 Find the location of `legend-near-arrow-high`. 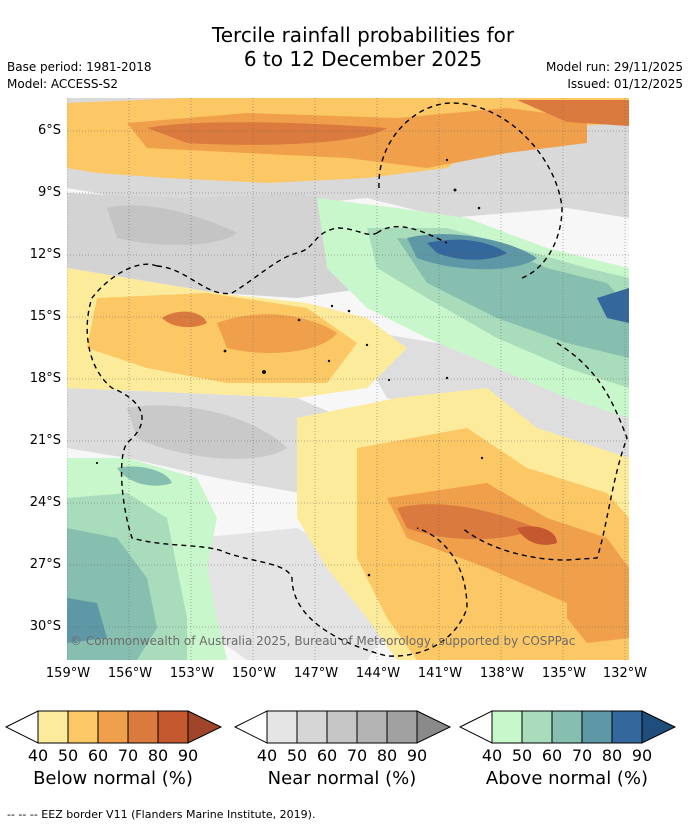

legend-near-arrow-high is located at coordinates (434, 727).